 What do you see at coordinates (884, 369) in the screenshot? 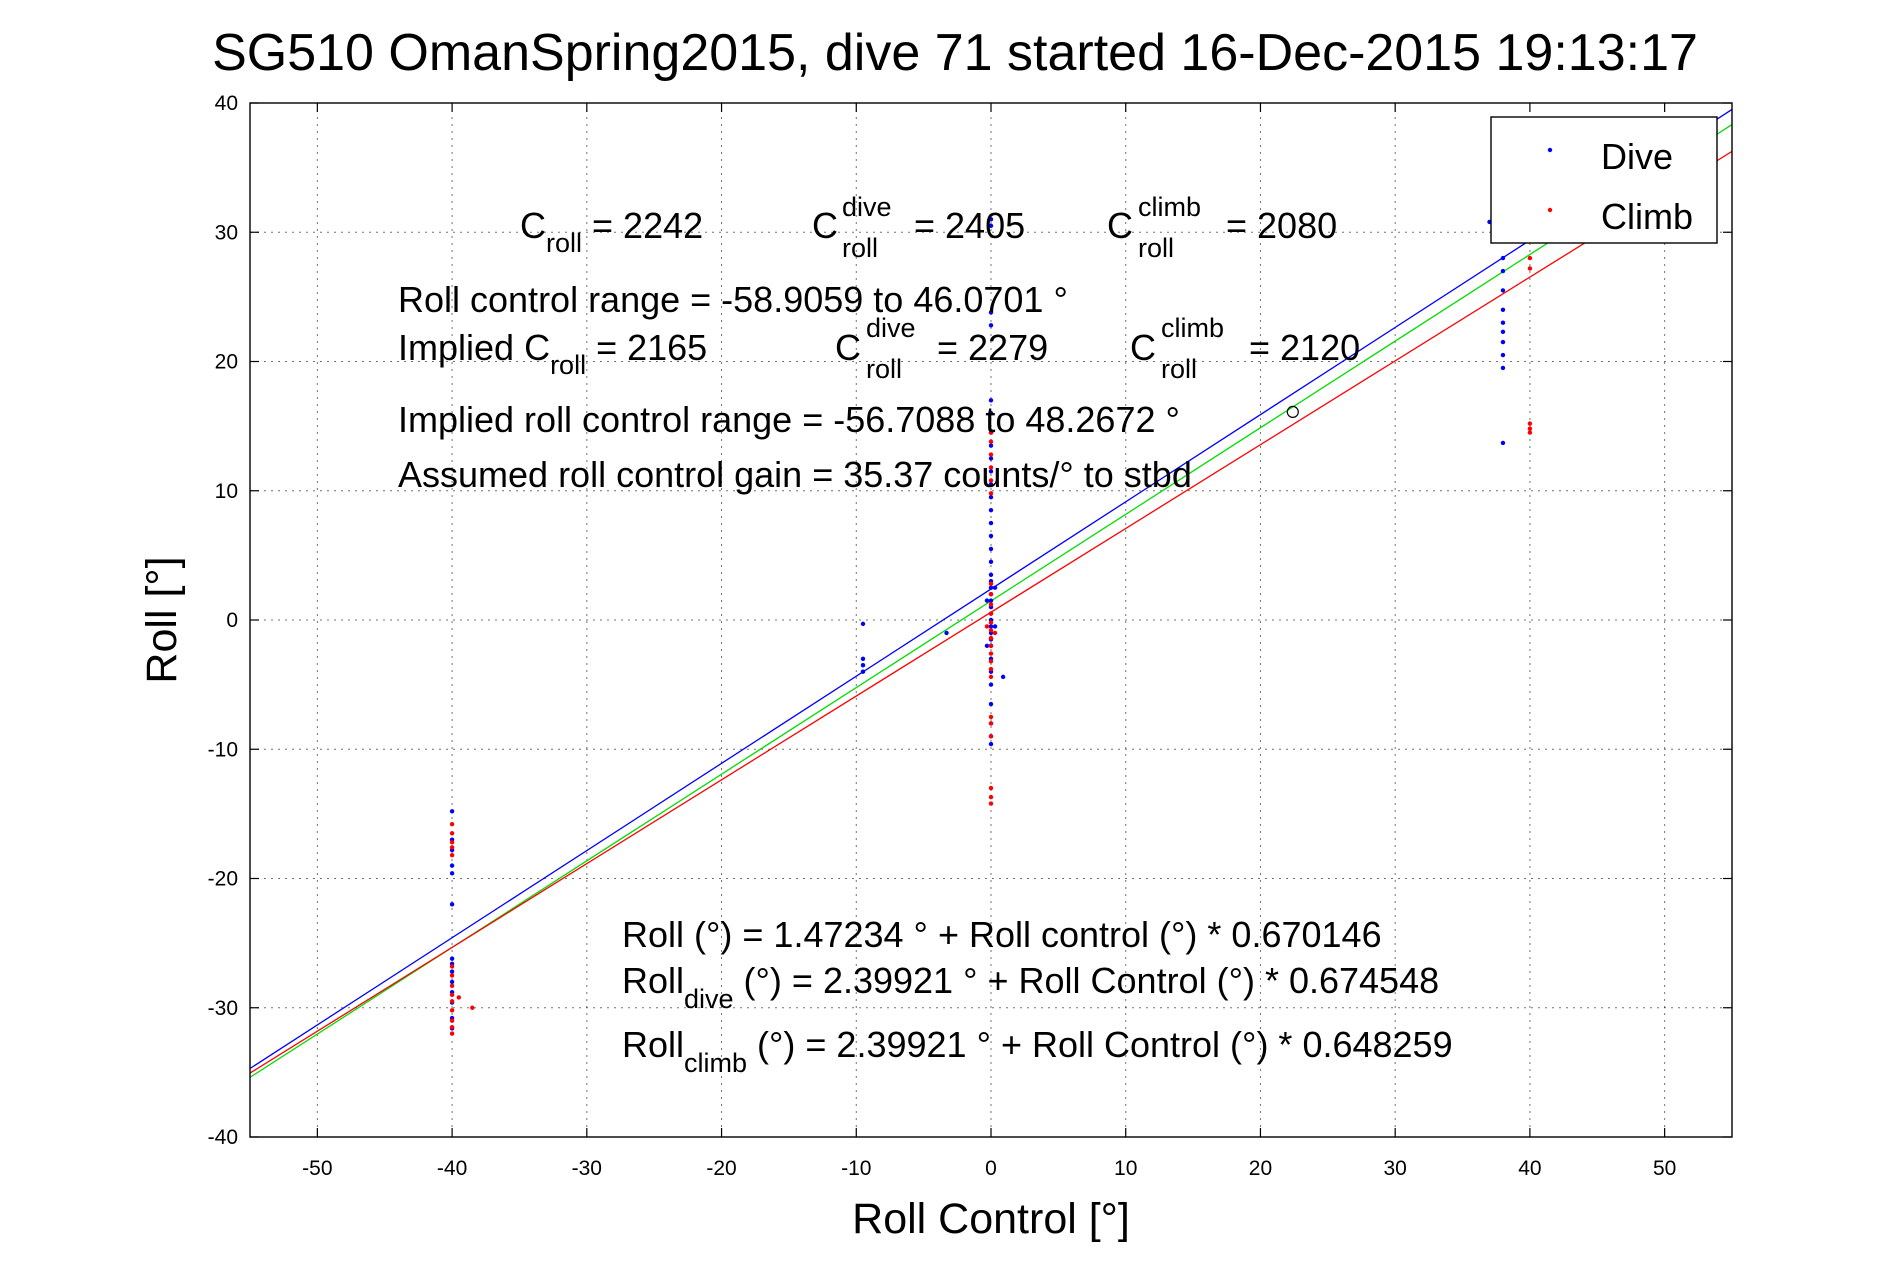
I see `implied-c-roll-dive-sub: roll` at bounding box center [884, 369].